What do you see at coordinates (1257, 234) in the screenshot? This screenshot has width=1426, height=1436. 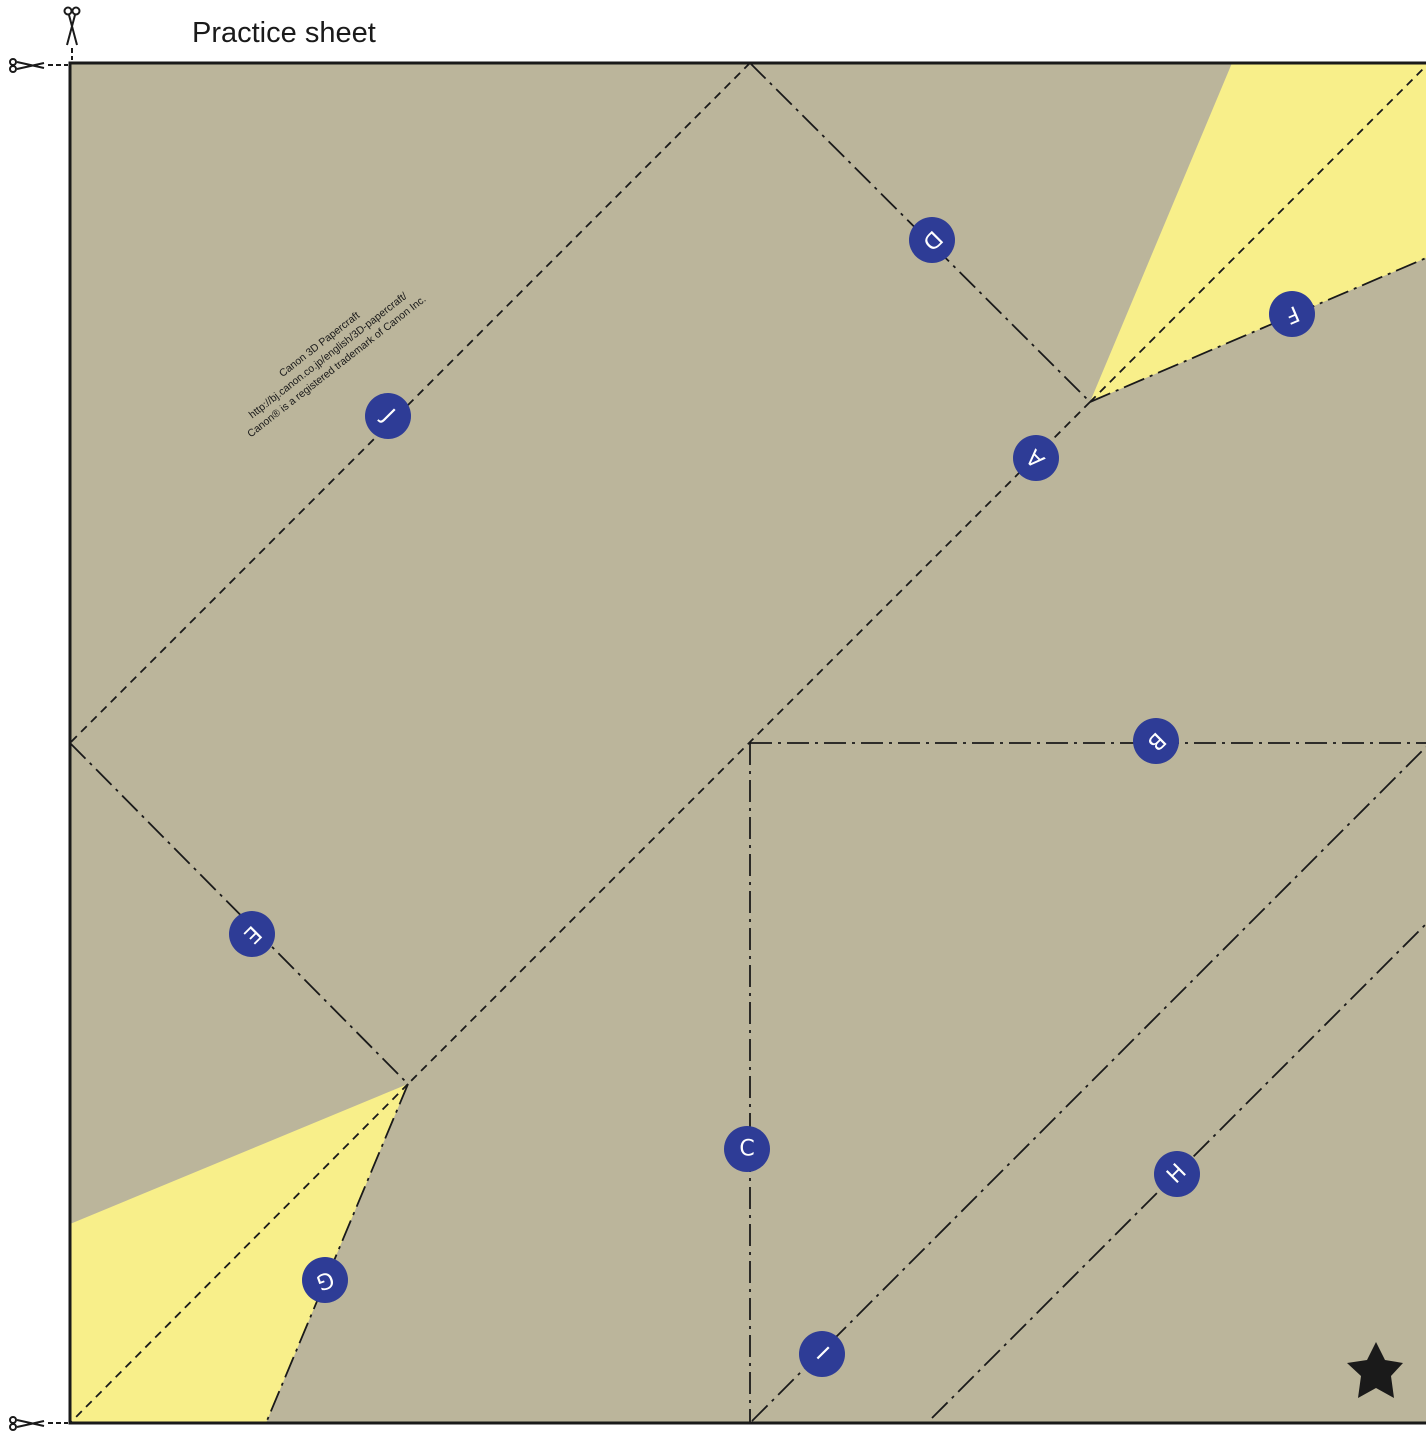 I see `fold-flap-top` at bounding box center [1257, 234].